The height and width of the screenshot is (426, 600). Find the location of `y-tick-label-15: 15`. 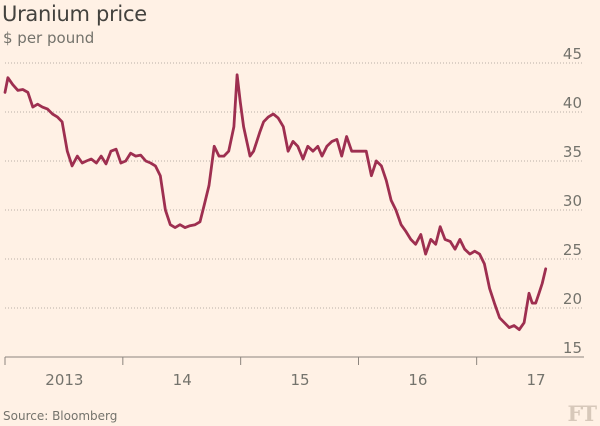

y-tick-label-15: 15 is located at coordinates (572, 348).